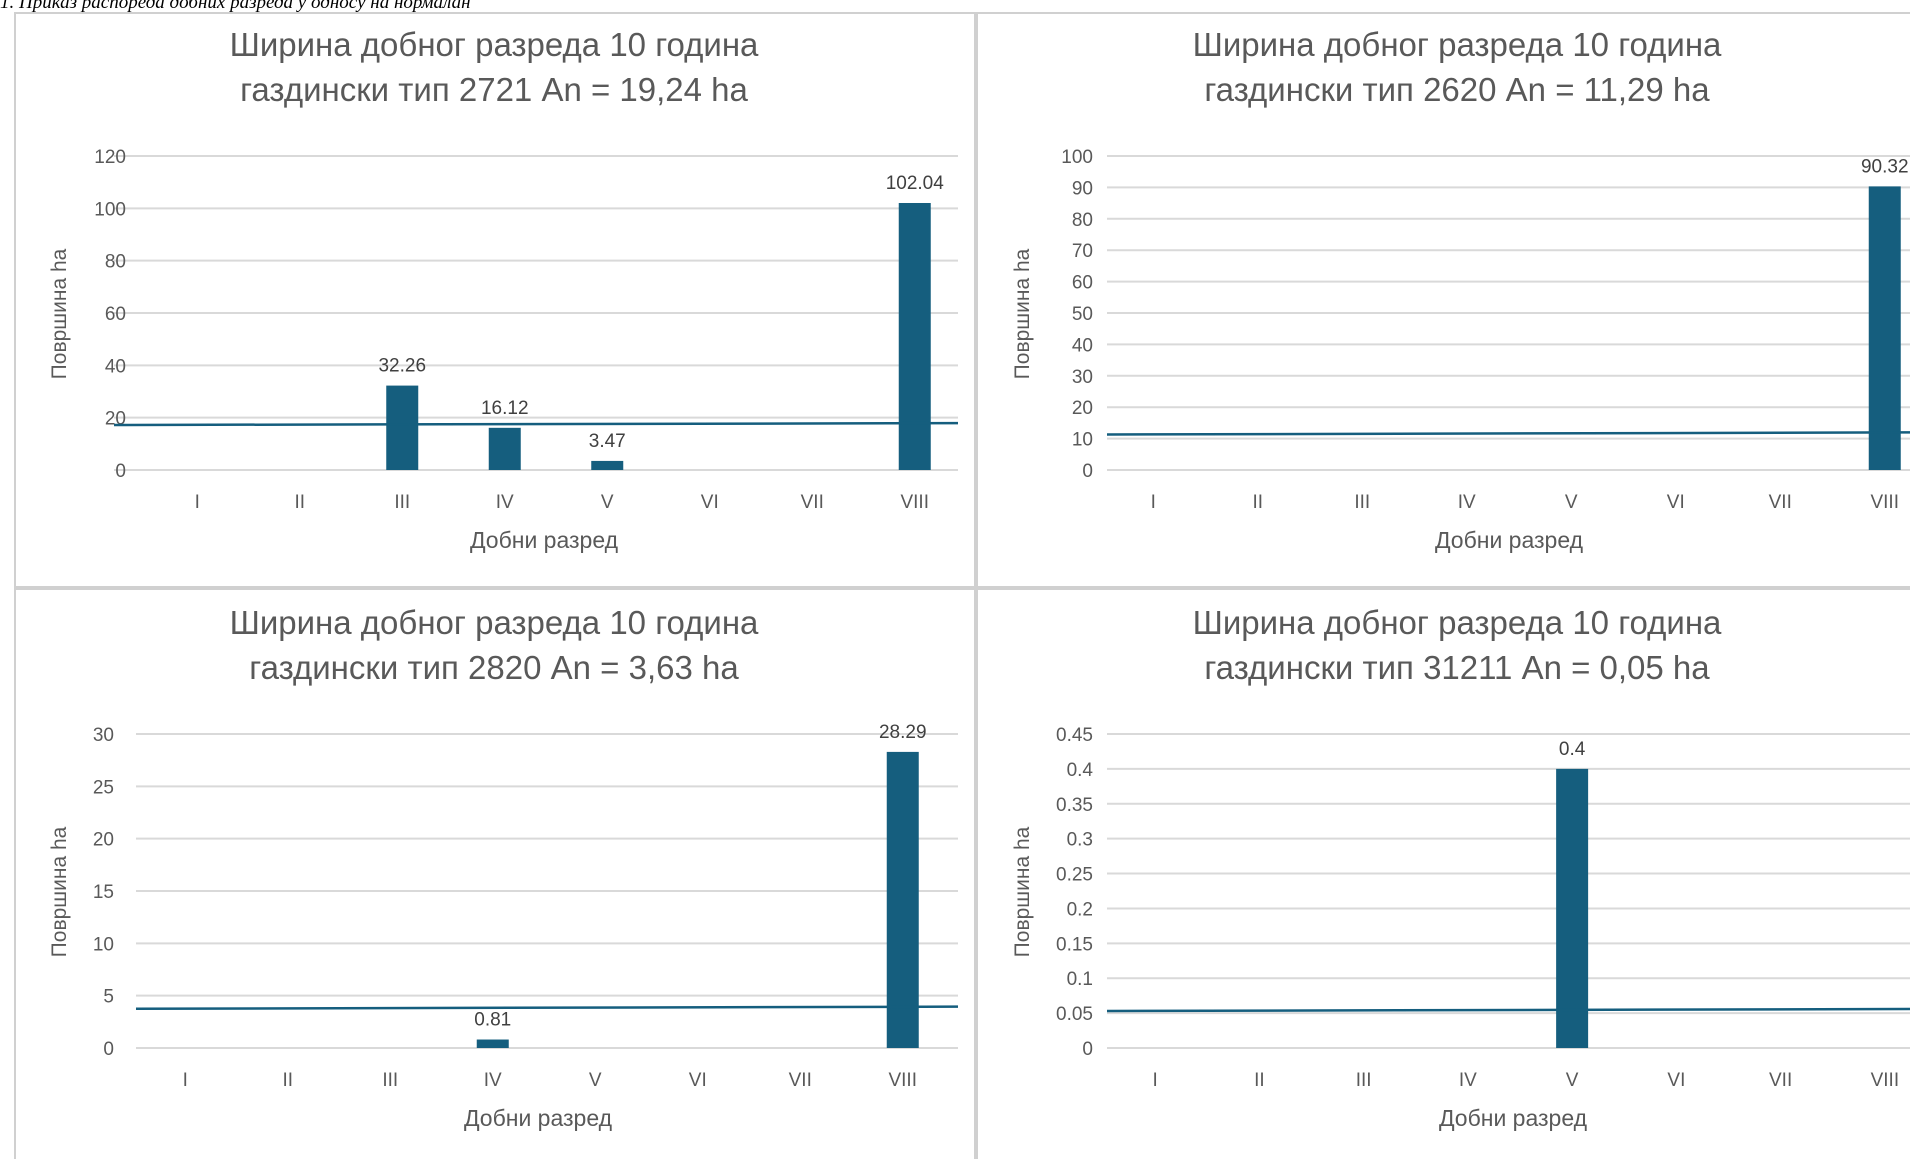 This screenshot has height=1162, width=1910. I want to click on y-tick-label: 0.3, so click(1080, 840).